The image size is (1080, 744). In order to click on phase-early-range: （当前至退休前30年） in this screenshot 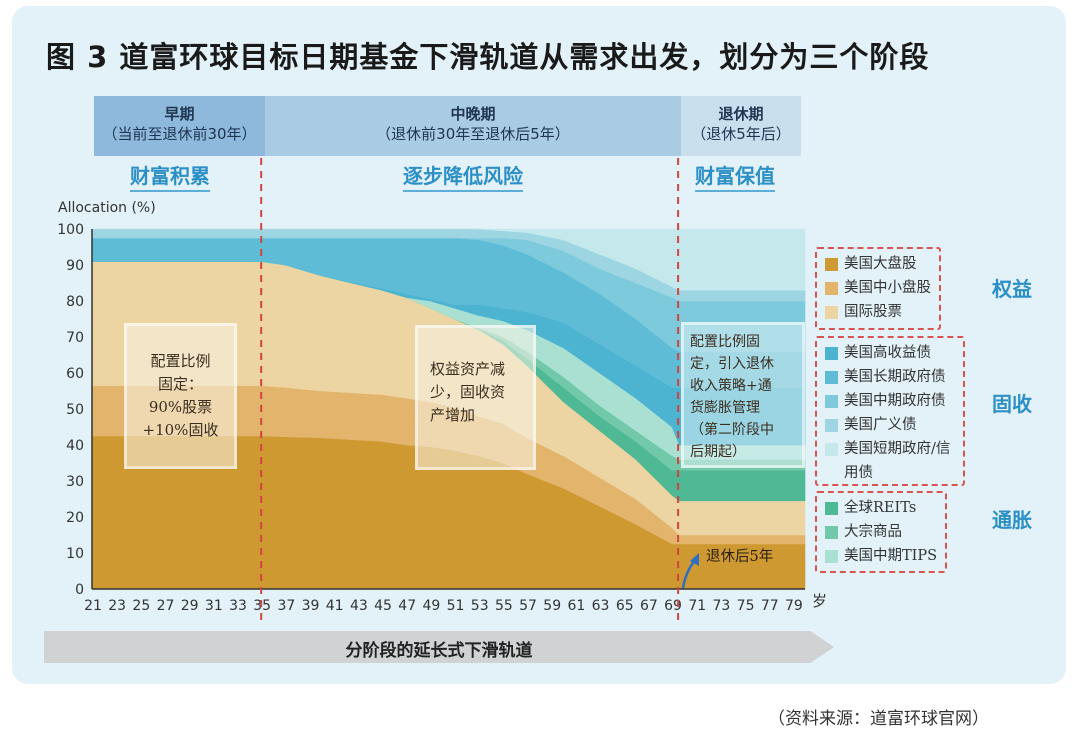, I will do `click(179, 134)`.